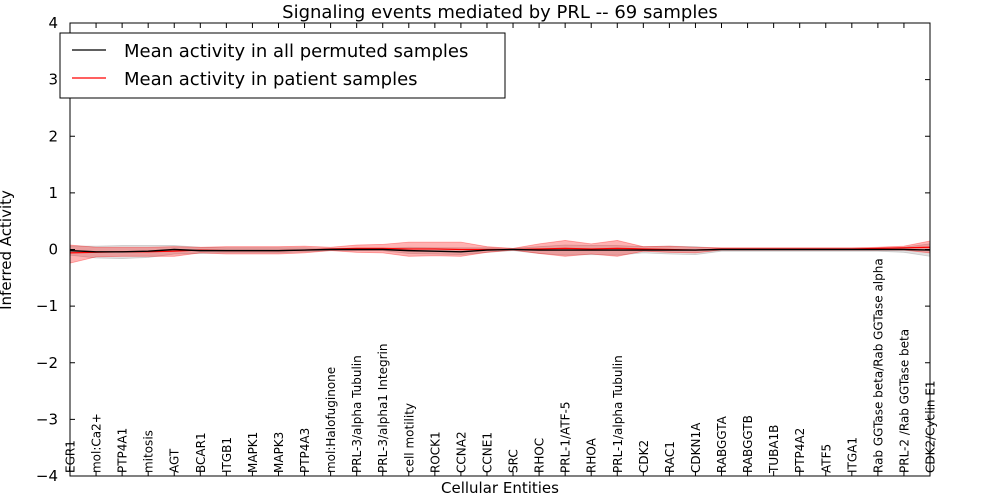  What do you see at coordinates (696, 447) in the screenshot?
I see `x-tick-label: CDKN1A` at bounding box center [696, 447].